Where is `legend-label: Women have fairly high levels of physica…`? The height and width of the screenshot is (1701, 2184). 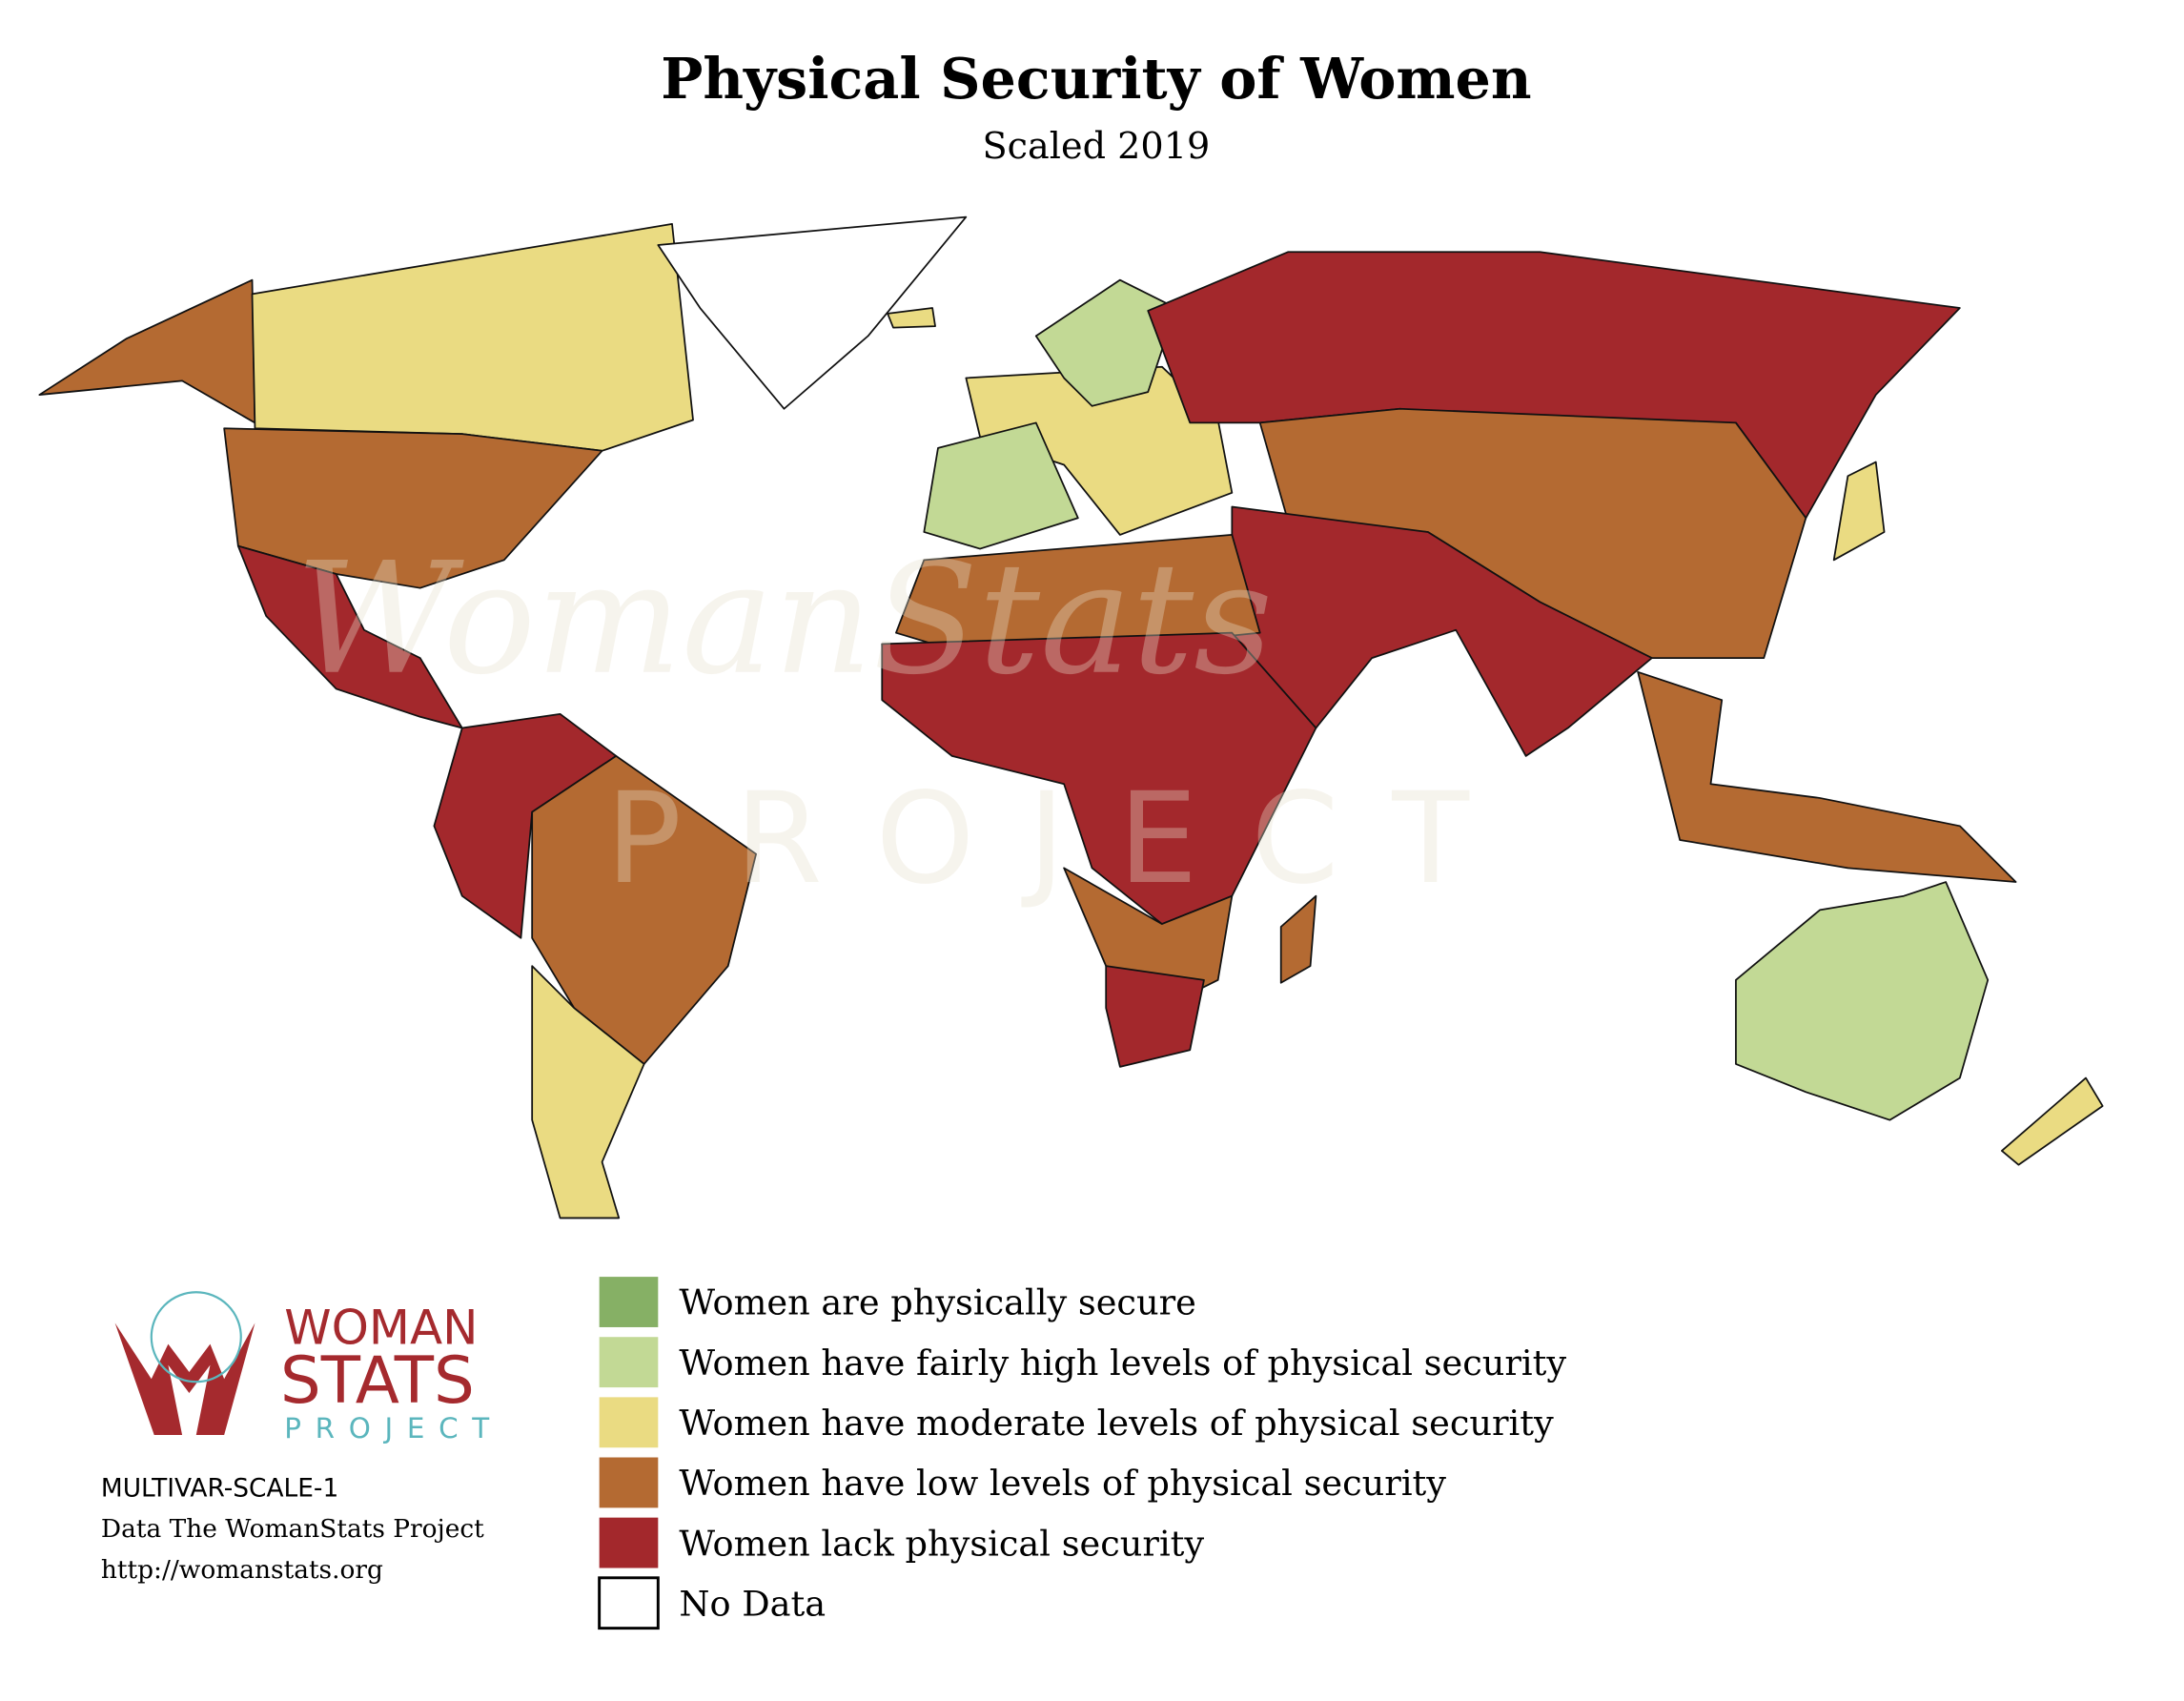
legend-label: Women have fairly high levels of physica… is located at coordinates (1122, 1363).